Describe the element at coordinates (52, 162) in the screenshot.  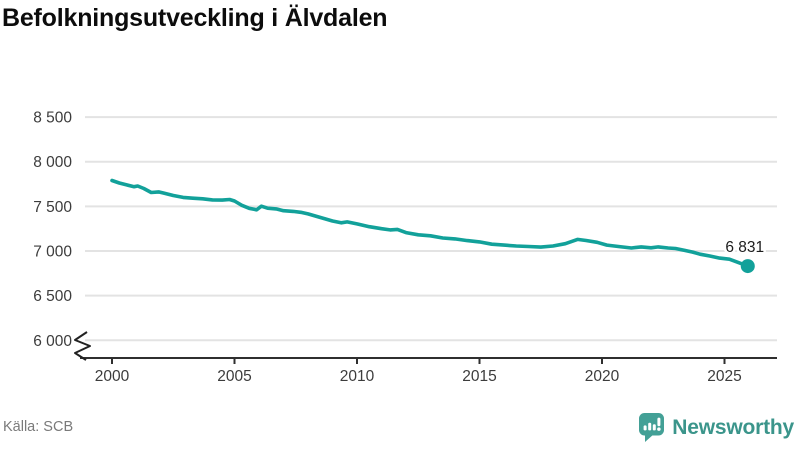
I see `y-tick-label: 8 000` at that location.